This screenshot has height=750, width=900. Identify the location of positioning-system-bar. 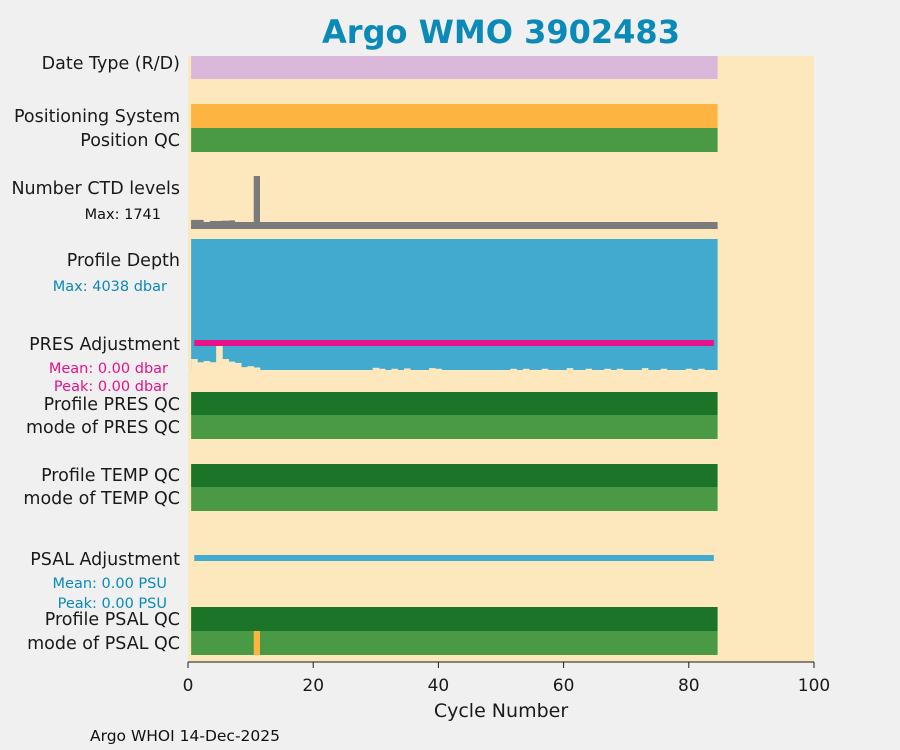
(454, 116).